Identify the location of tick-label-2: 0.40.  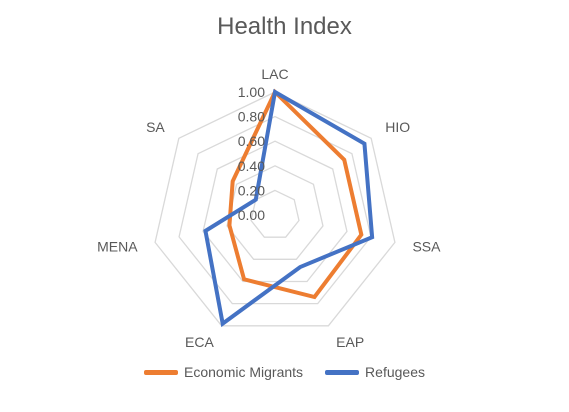
(251, 166).